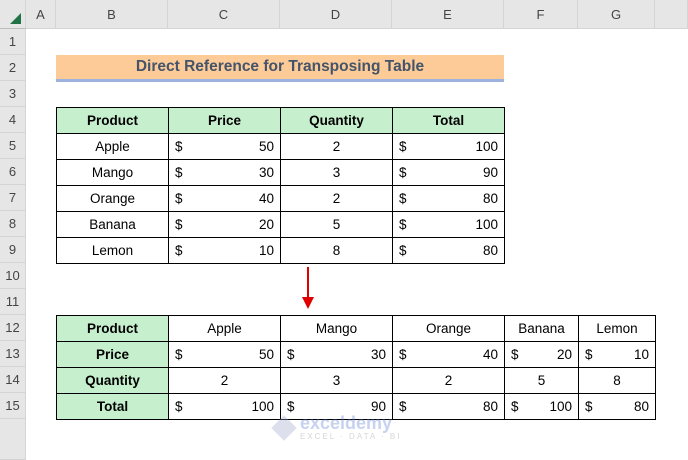 This screenshot has width=688, height=460. What do you see at coordinates (336, 354) in the screenshot?
I see `prices-cell: $30` at bounding box center [336, 354].